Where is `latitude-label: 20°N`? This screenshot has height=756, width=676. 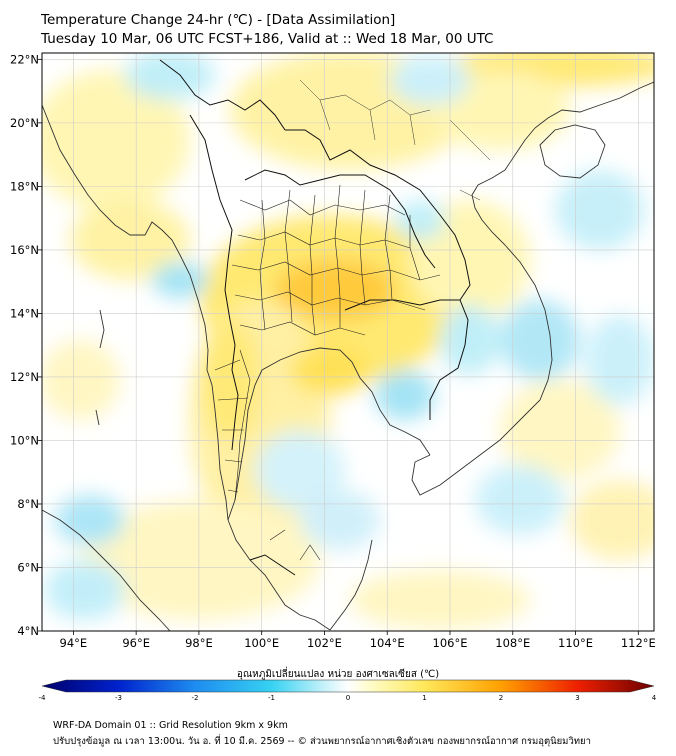
latitude-label: 20°N is located at coordinates (24, 123).